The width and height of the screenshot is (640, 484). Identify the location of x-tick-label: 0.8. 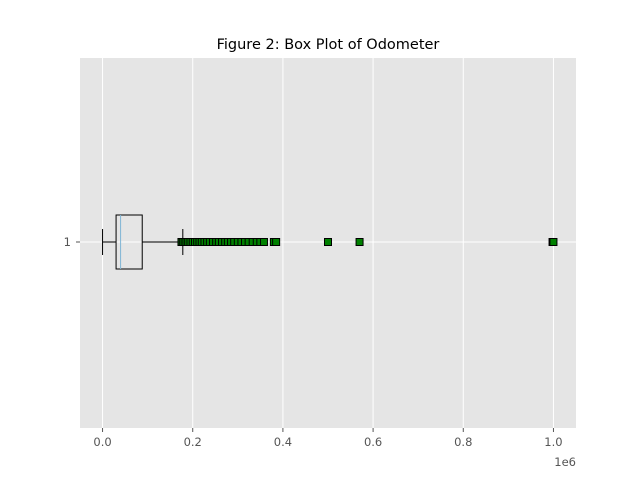
(463, 442).